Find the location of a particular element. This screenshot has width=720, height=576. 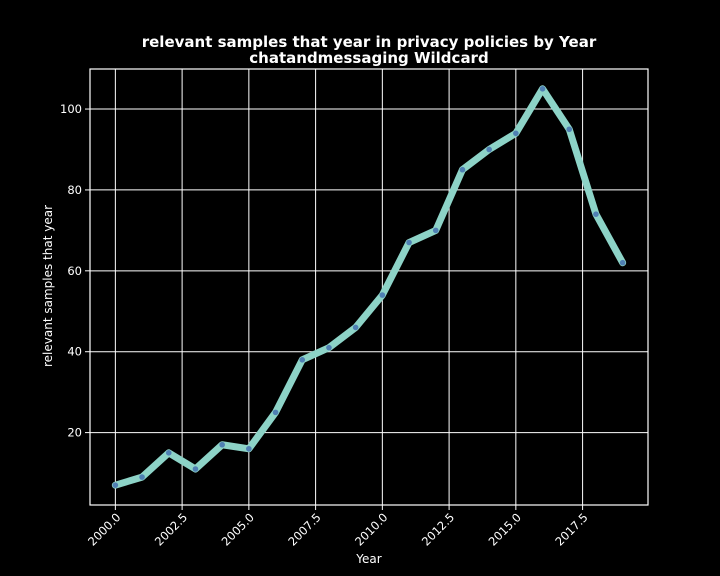

y-tick-label: 80 is located at coordinates (74, 190).